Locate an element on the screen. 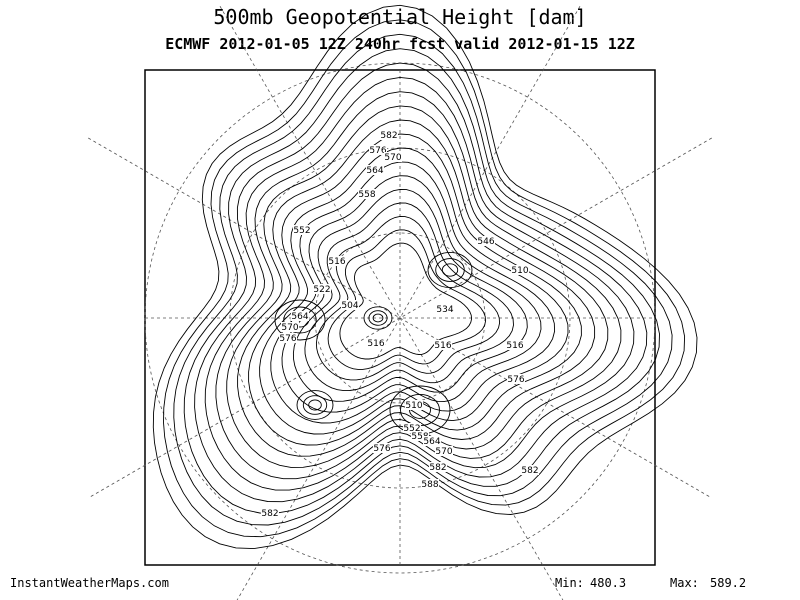  min-label: Min: is located at coordinates (569, 583).